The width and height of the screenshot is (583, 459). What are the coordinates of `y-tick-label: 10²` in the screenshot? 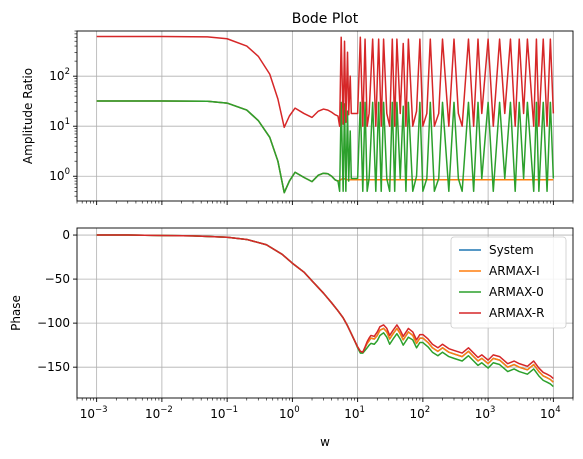 It's located at (59, 75).